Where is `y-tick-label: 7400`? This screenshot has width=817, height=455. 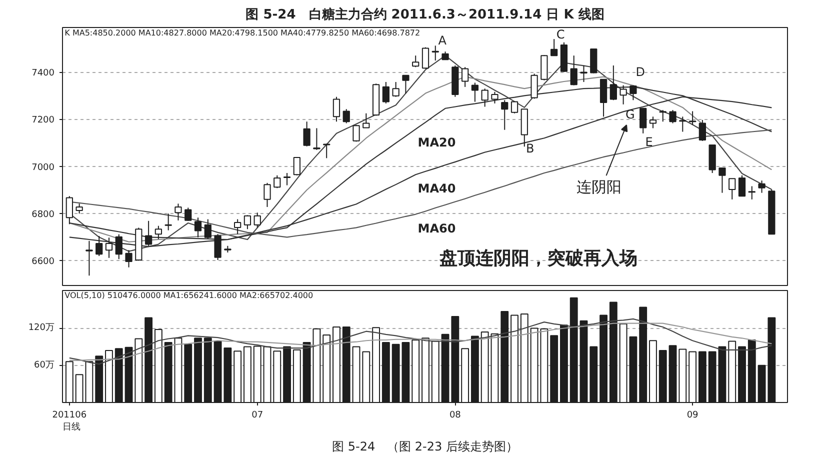
y-tick-label: 7400 is located at coordinates (43, 73).